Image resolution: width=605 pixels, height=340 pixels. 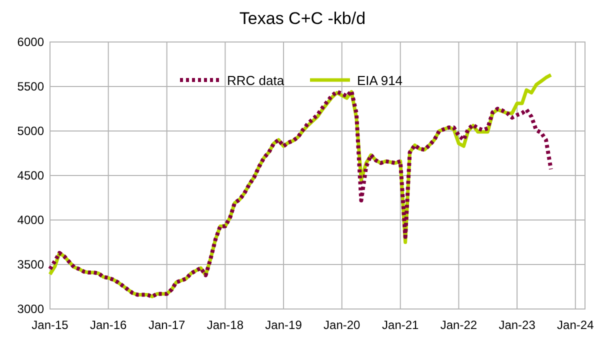 I want to click on x-tick-label: Jan-18, so click(x=225, y=325).